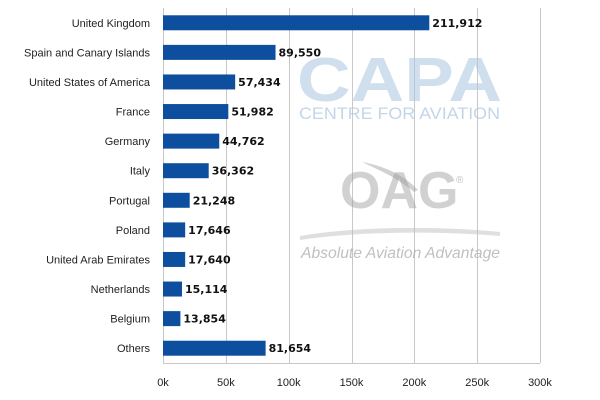 The image size is (600, 400). I want to click on category-label: United Arab Emirates, so click(98, 260).